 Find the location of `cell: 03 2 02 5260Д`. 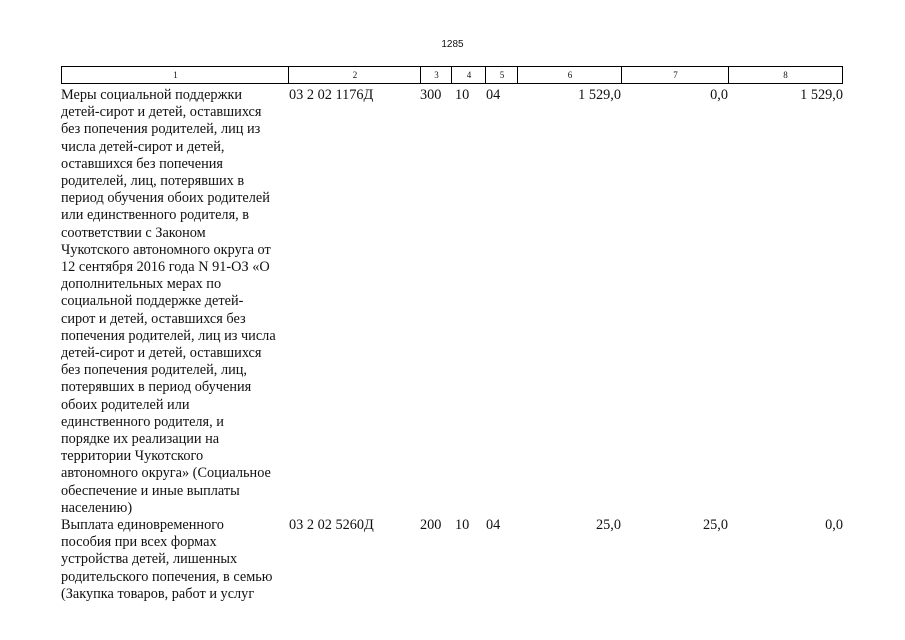

cell: 03 2 02 5260Д is located at coordinates (331, 525).